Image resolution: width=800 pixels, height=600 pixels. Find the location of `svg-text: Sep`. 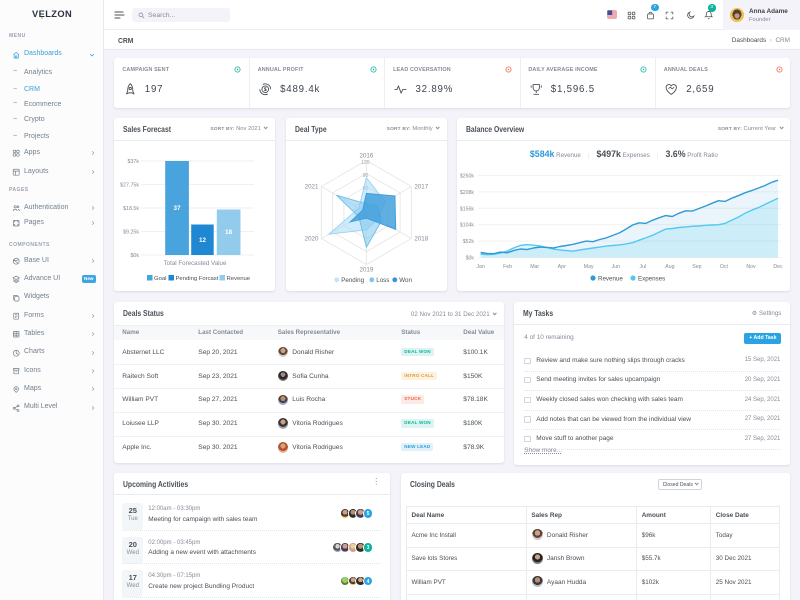

svg-text: Sep is located at coordinates (697, 267).